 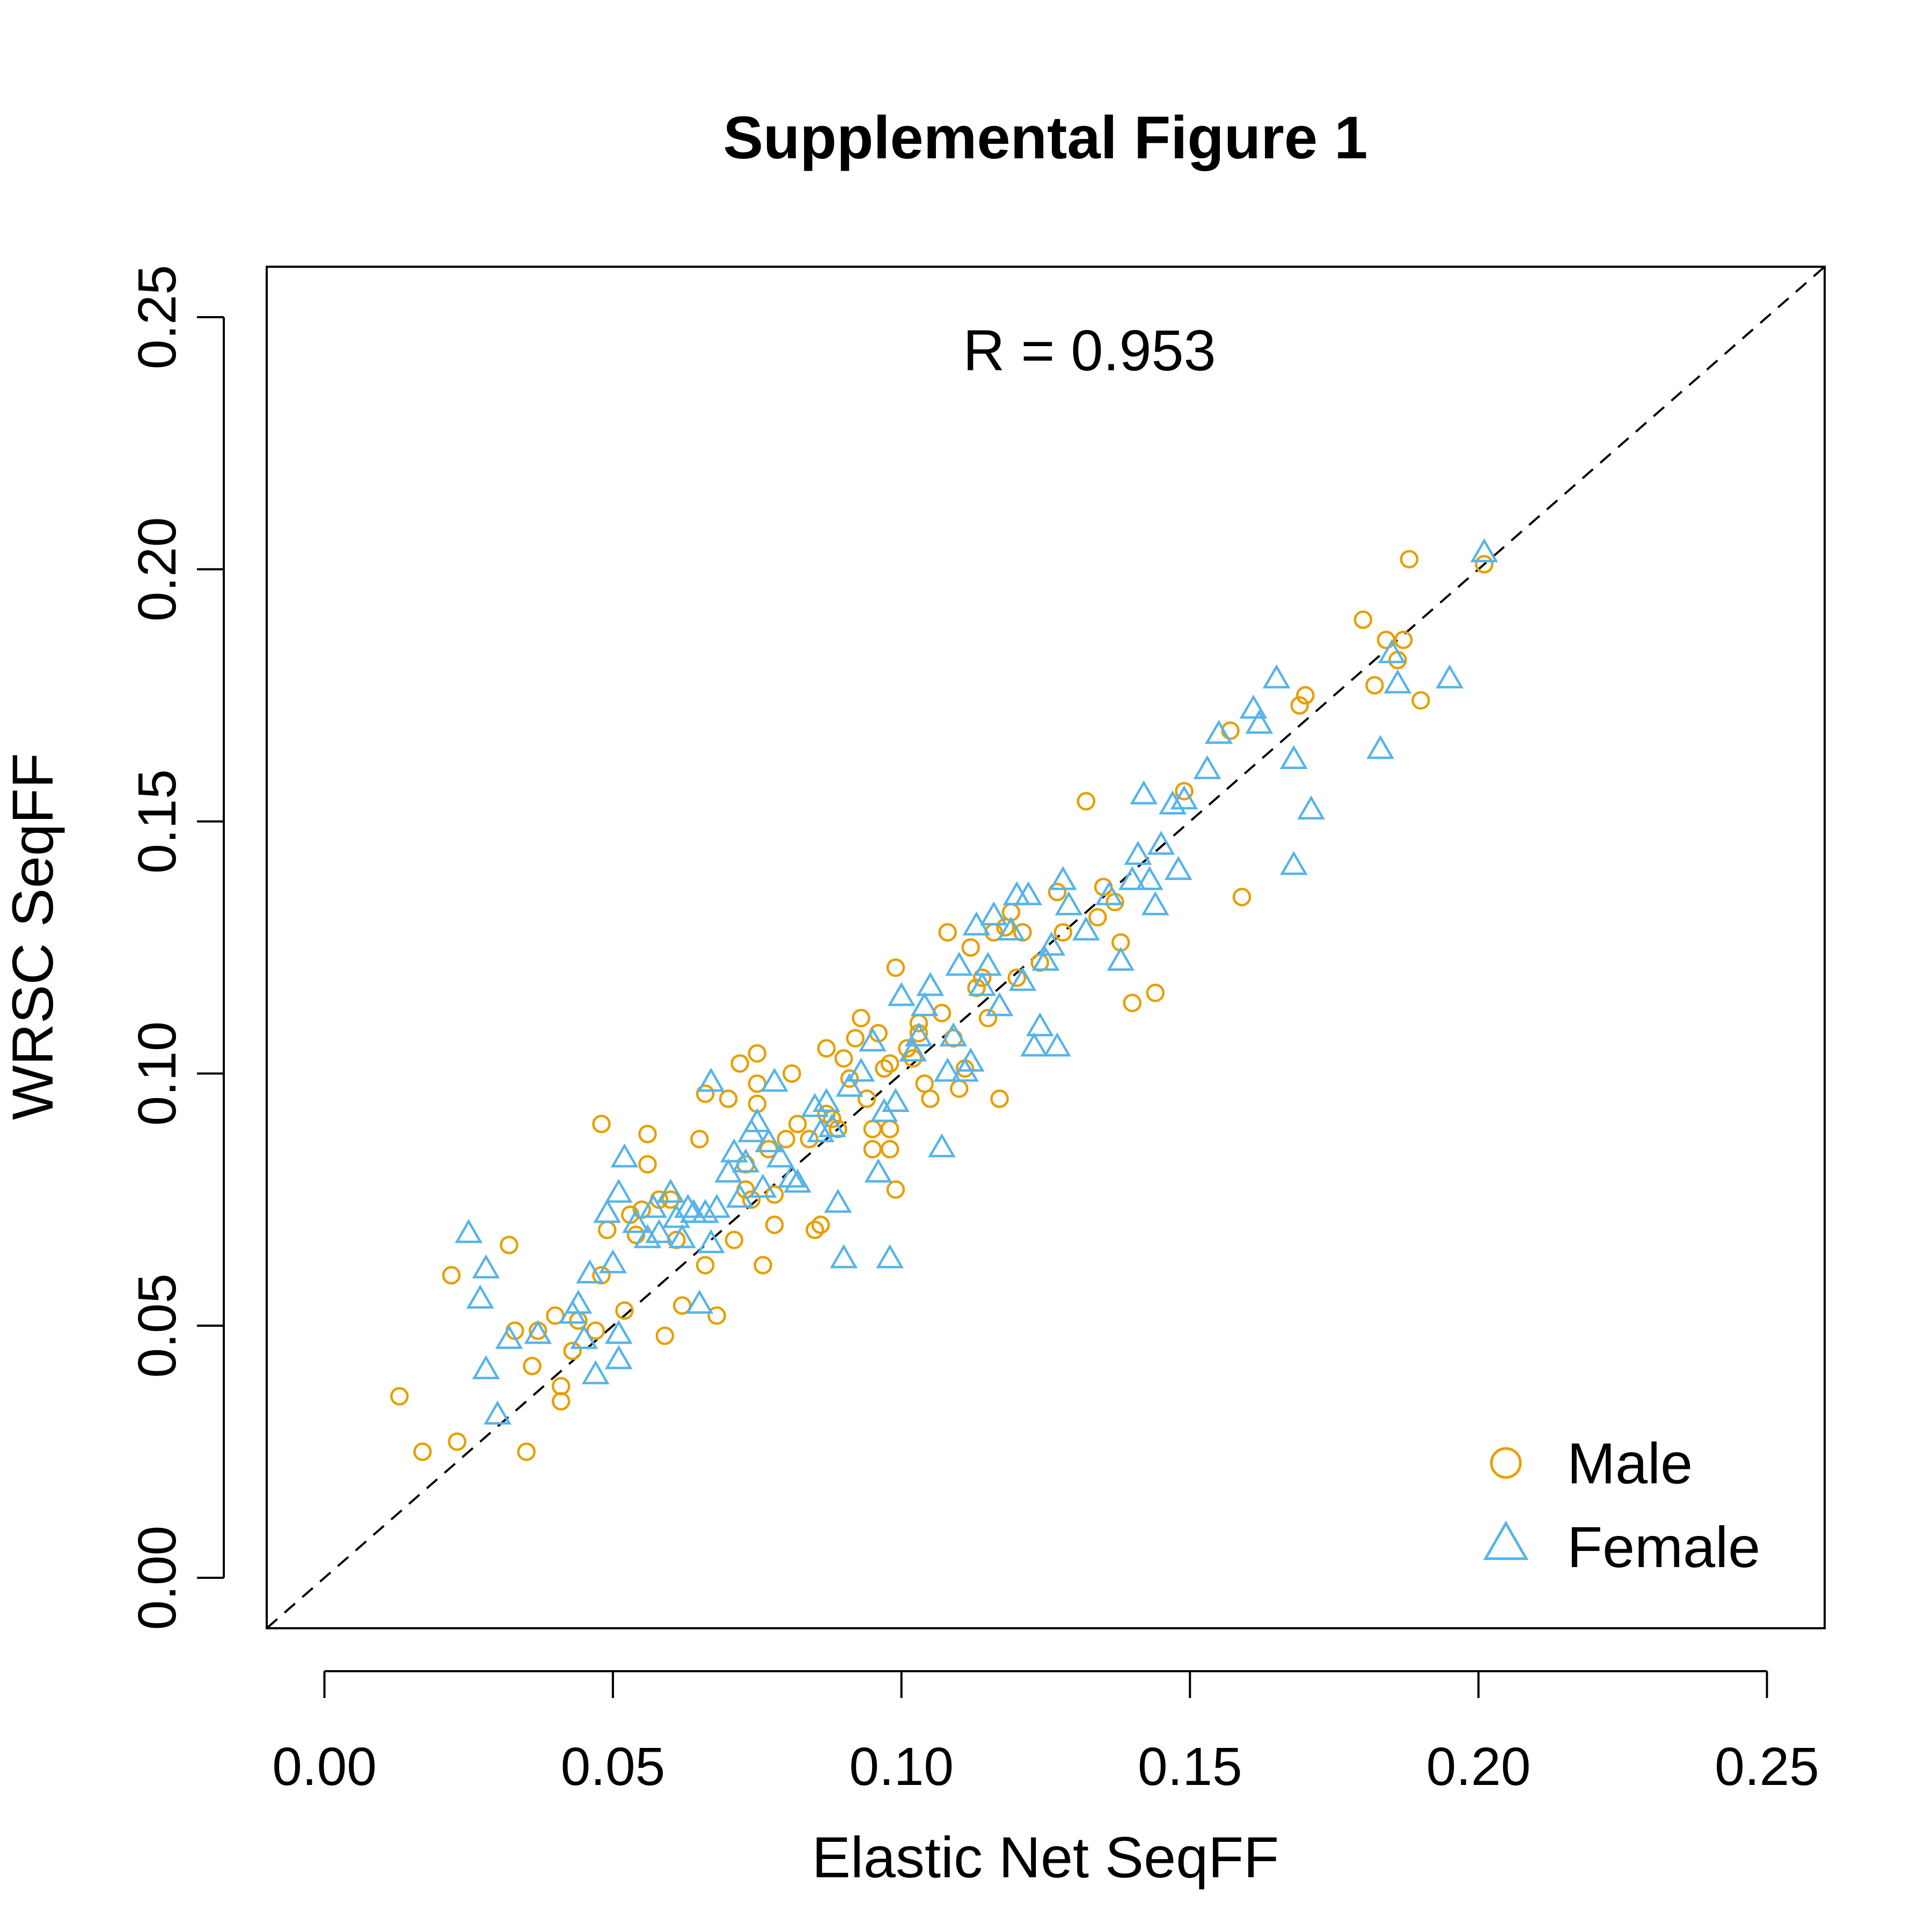 I want to click on legend-male-marker, so click(x=1506, y=1463).